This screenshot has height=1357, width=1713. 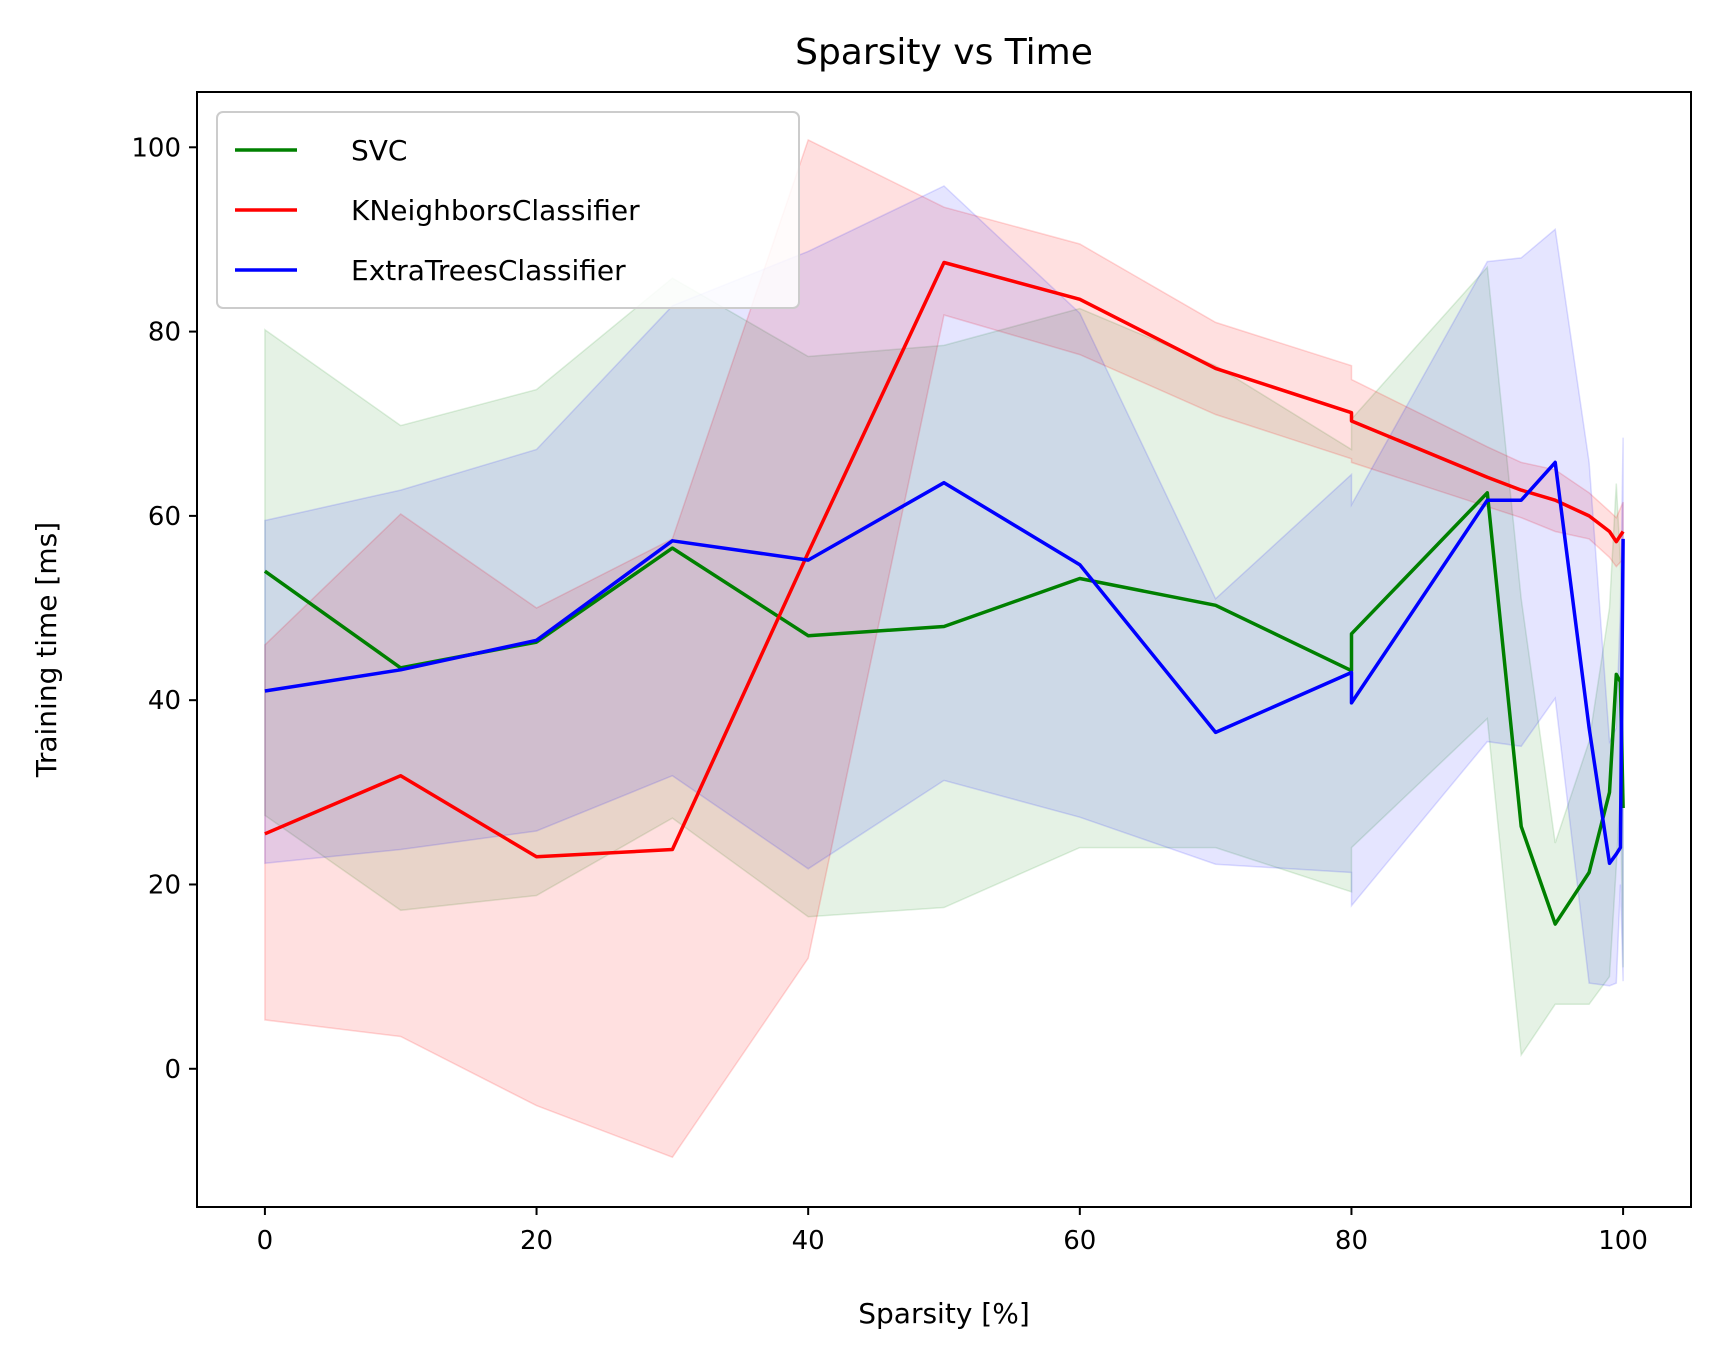 I want to click on legend-label-kneighborsclassifier: KNeighborsClassifier, so click(x=495, y=210).